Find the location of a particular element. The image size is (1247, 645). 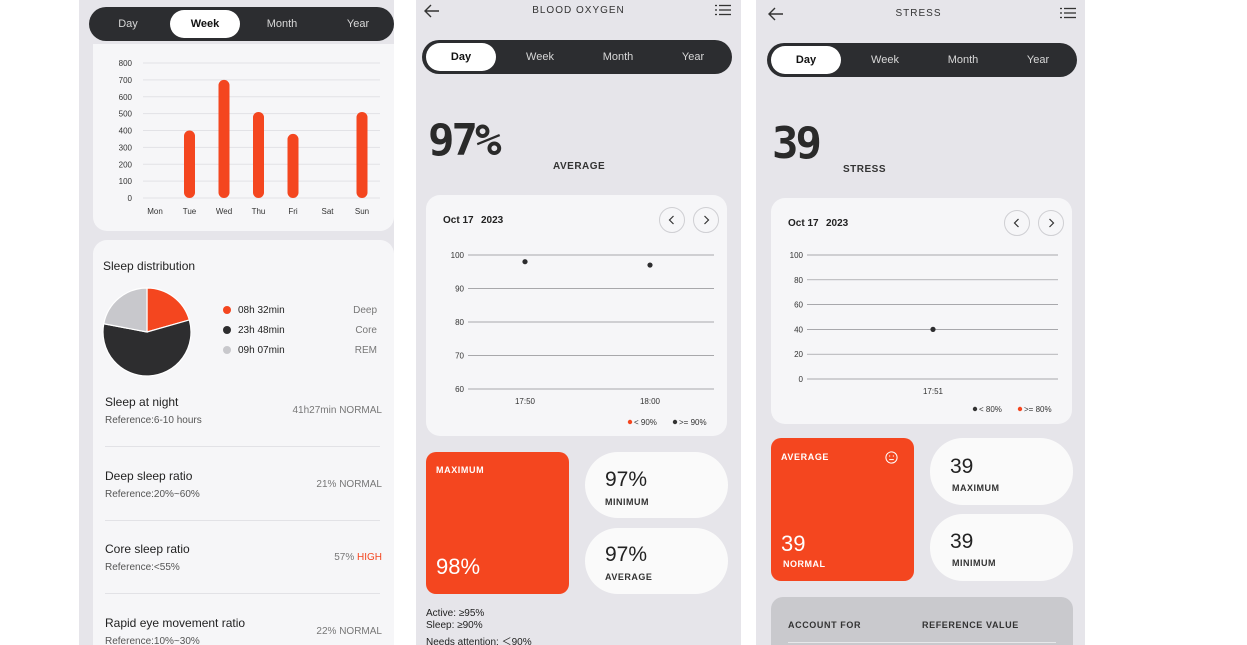

maximum-card: 39 MAXIMUM is located at coordinates (1001, 471).